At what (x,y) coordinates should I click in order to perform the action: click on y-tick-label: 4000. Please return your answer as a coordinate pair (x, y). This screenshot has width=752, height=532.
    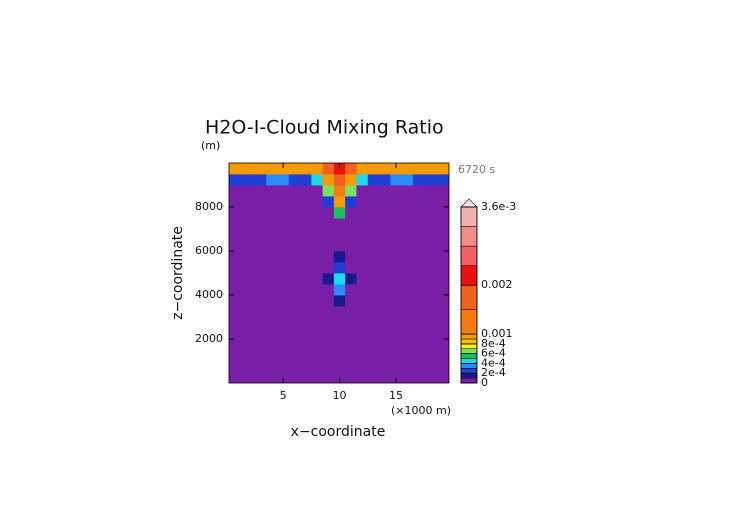
    Looking at the image, I should click on (209, 294).